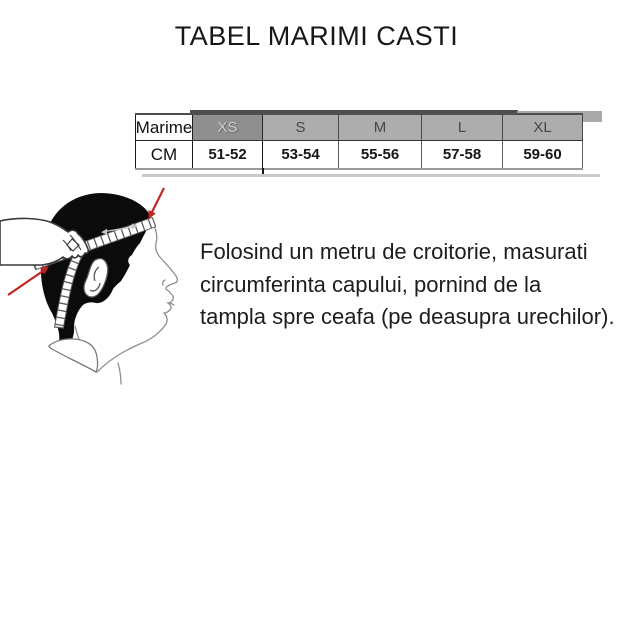 The width and height of the screenshot is (633, 633). What do you see at coordinates (263, 171) in the screenshot?
I see `table-bottom-tick-artifact` at bounding box center [263, 171].